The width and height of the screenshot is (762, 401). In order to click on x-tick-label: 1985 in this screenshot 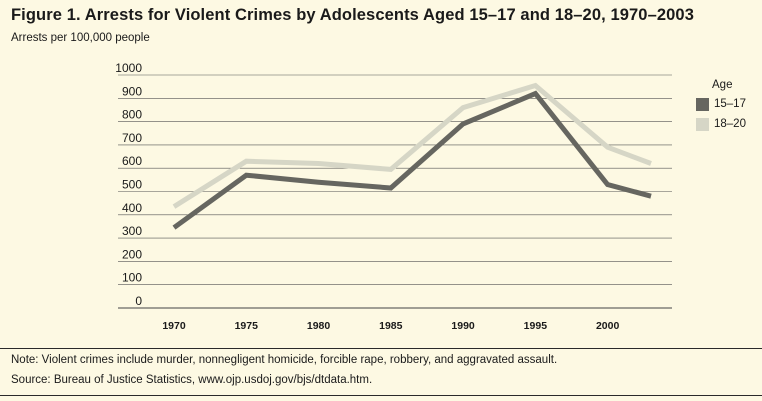, I will do `click(391, 326)`.